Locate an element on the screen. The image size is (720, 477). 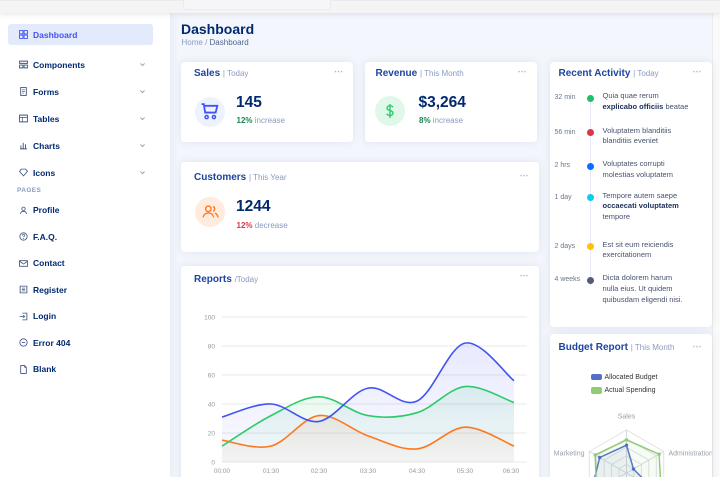
svg-text: 00:00 is located at coordinates (222, 471).